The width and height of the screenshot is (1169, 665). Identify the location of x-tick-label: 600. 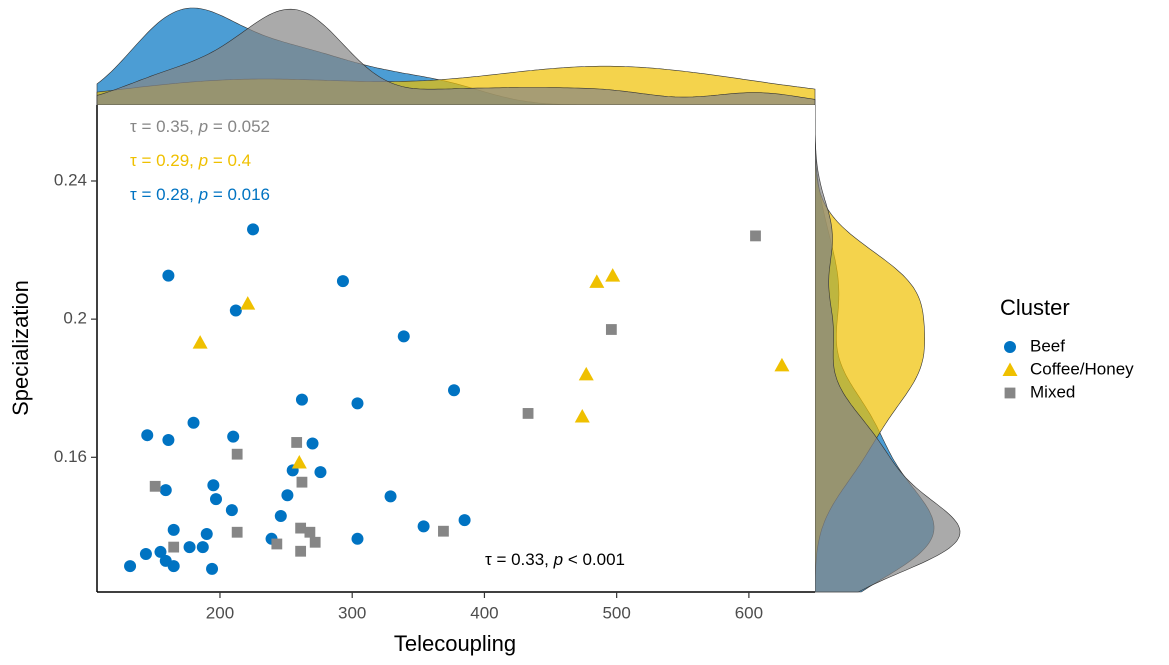
(749, 612).